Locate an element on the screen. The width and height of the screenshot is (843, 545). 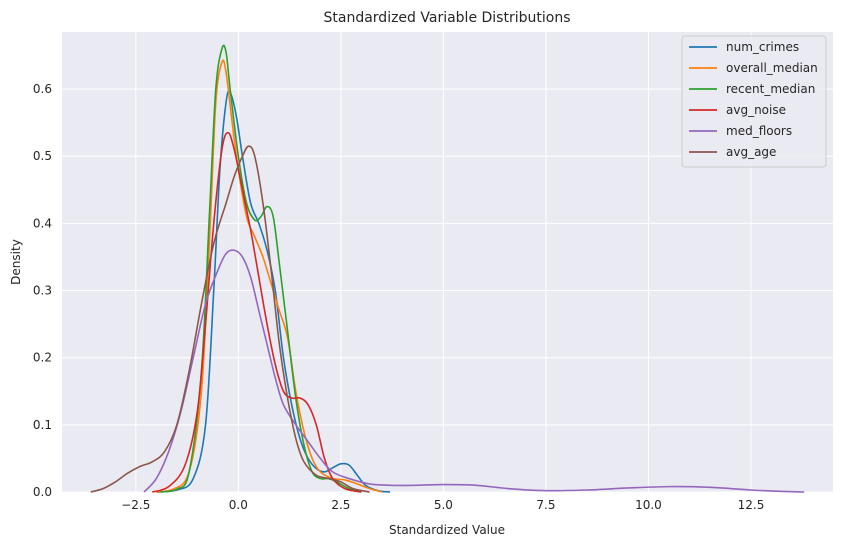
x-axis-label: Standardized Value is located at coordinates (447, 530).